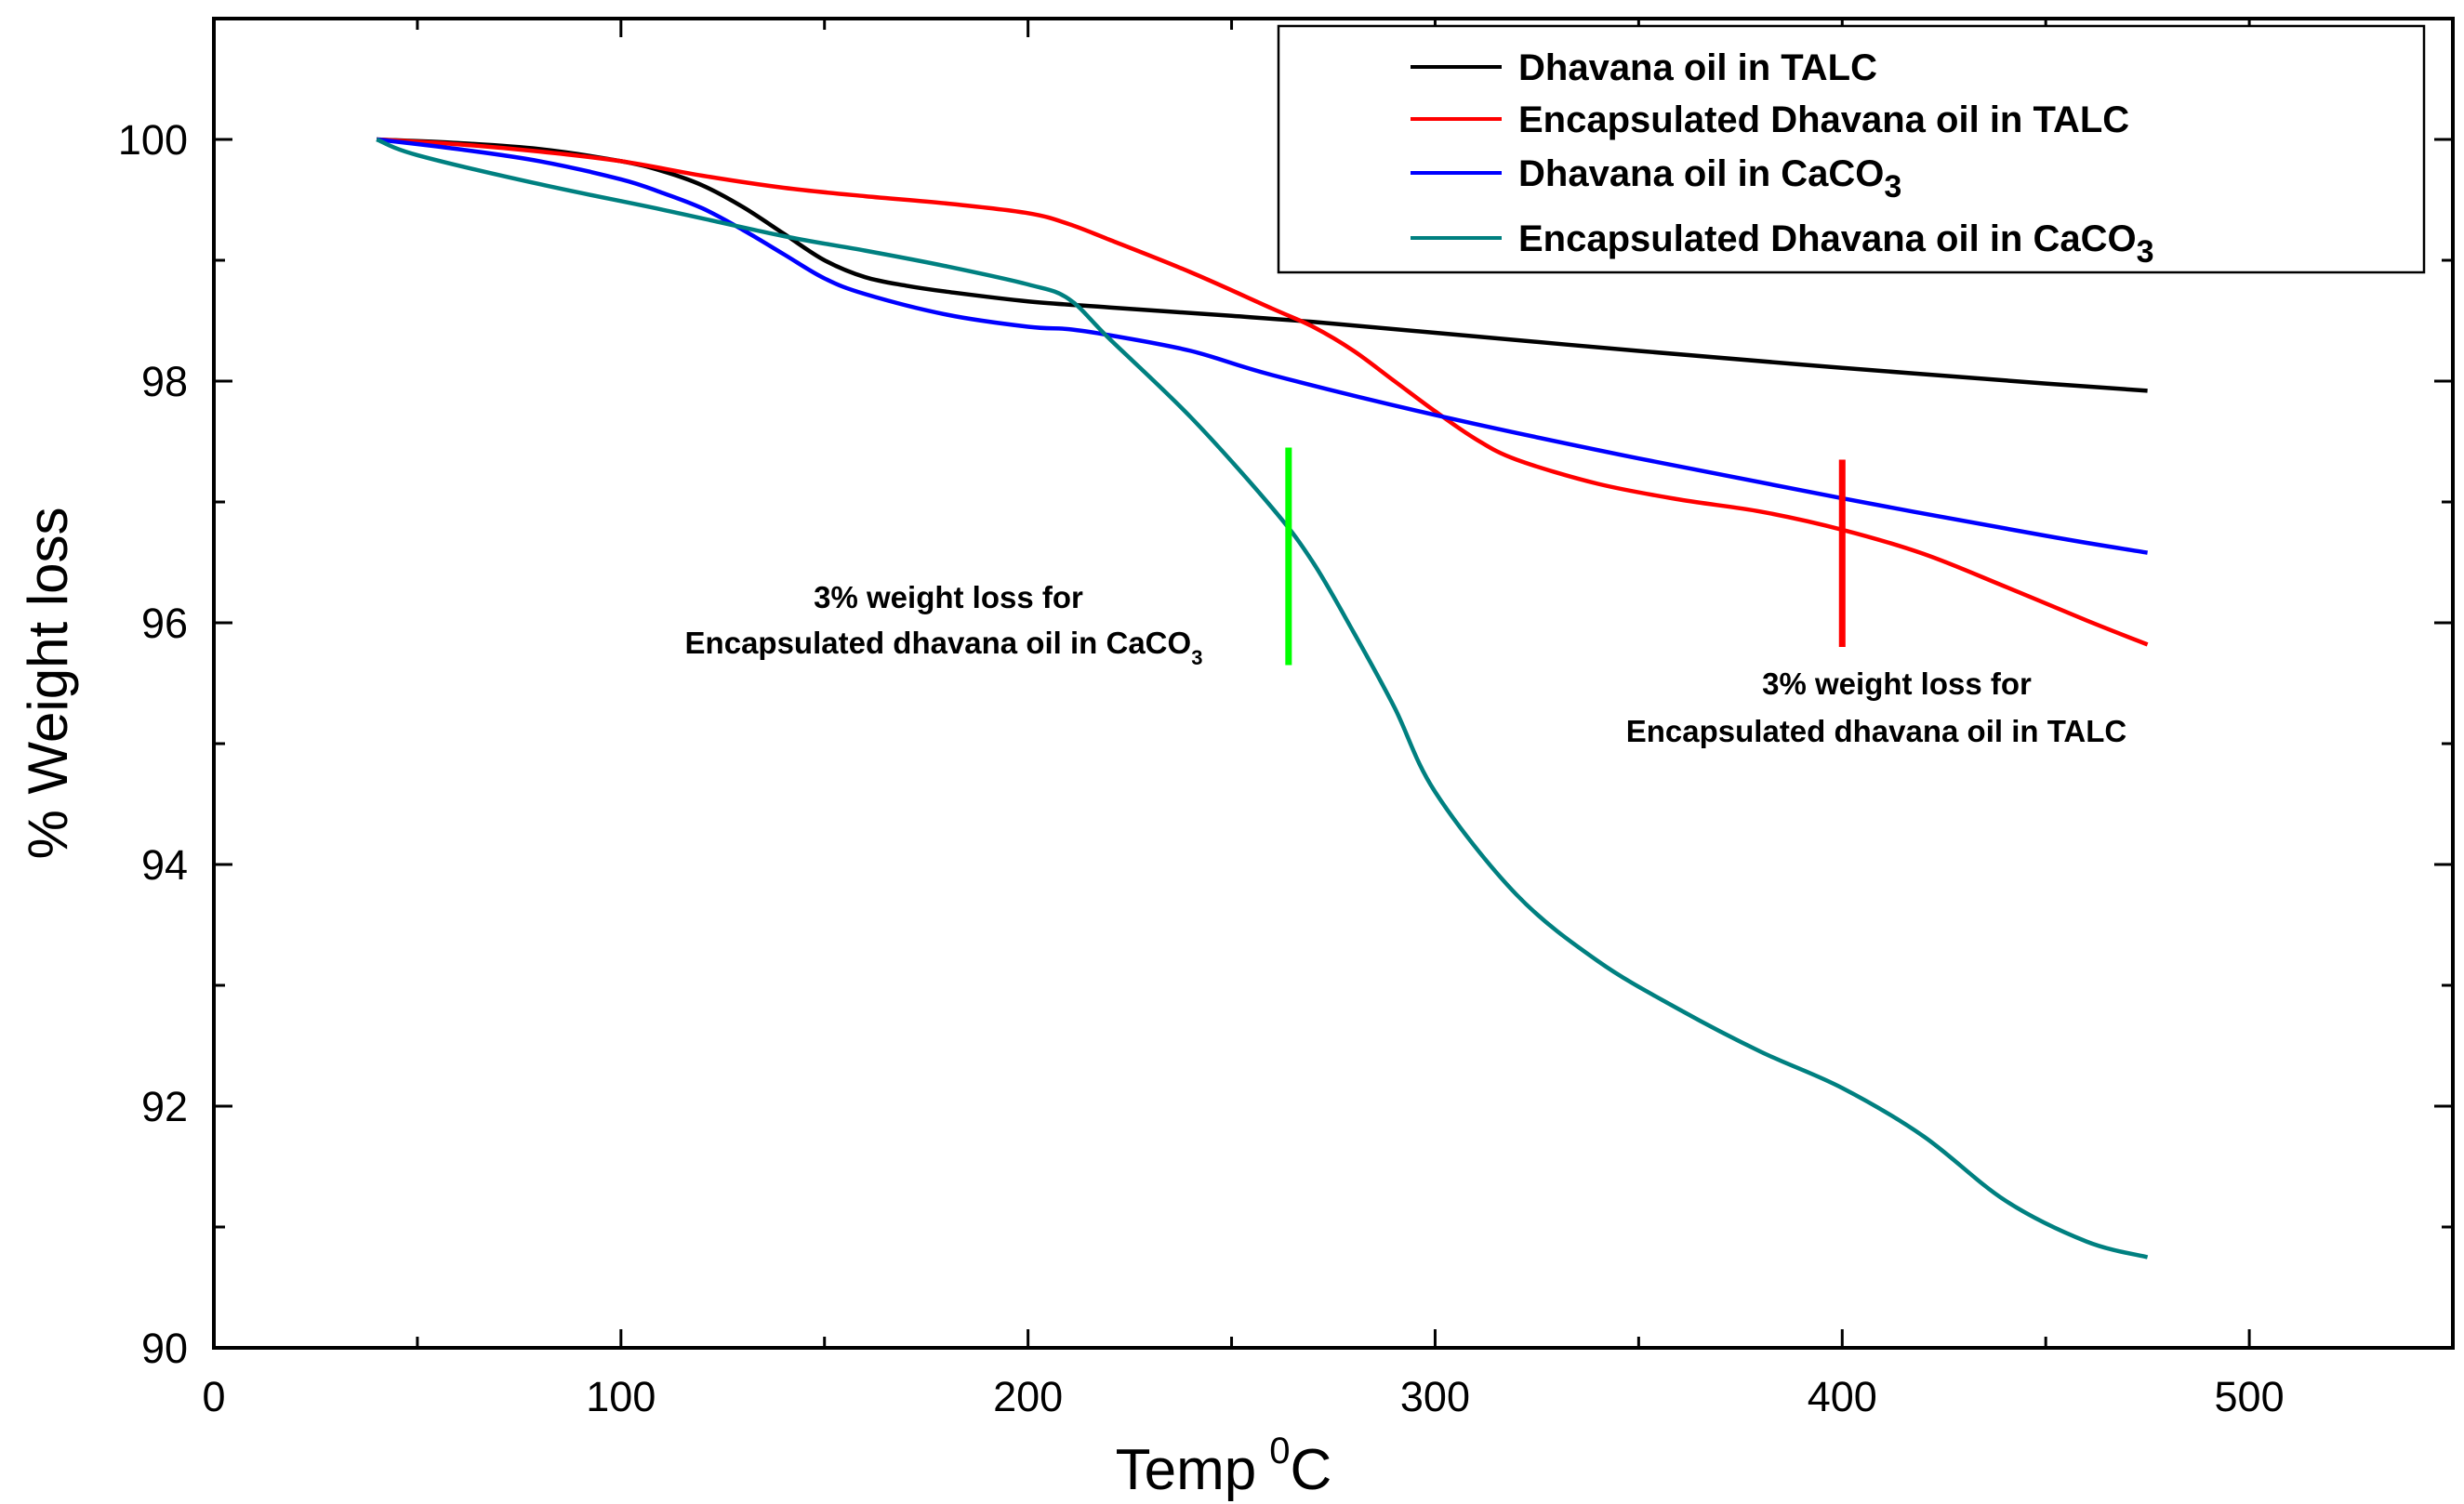 The width and height of the screenshot is (2464, 1504). What do you see at coordinates (621, 1396) in the screenshot?
I see `x-tick-label: 100` at bounding box center [621, 1396].